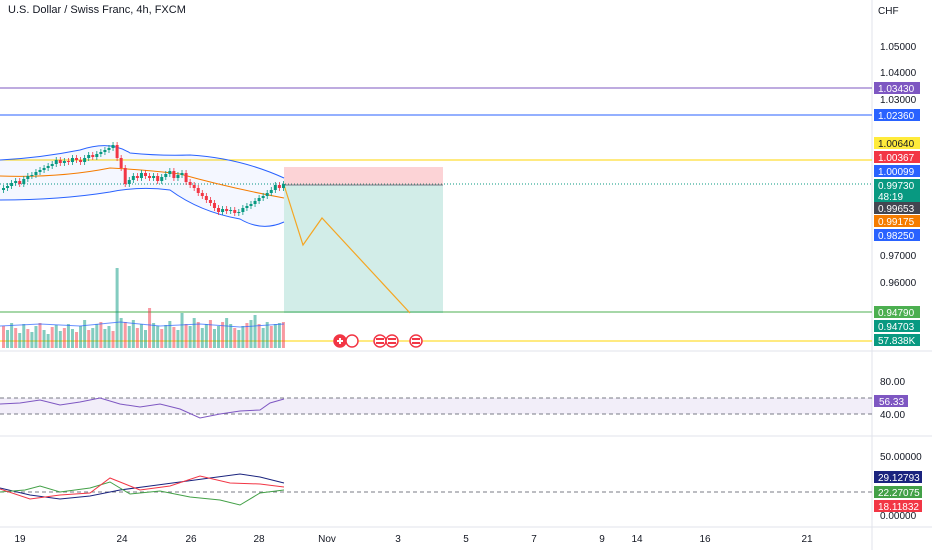 Image resolution: width=932 pixels, height=555 pixels. Describe the element at coordinates (436, 489) in the screenshot. I see `dmi-pane` at that location.